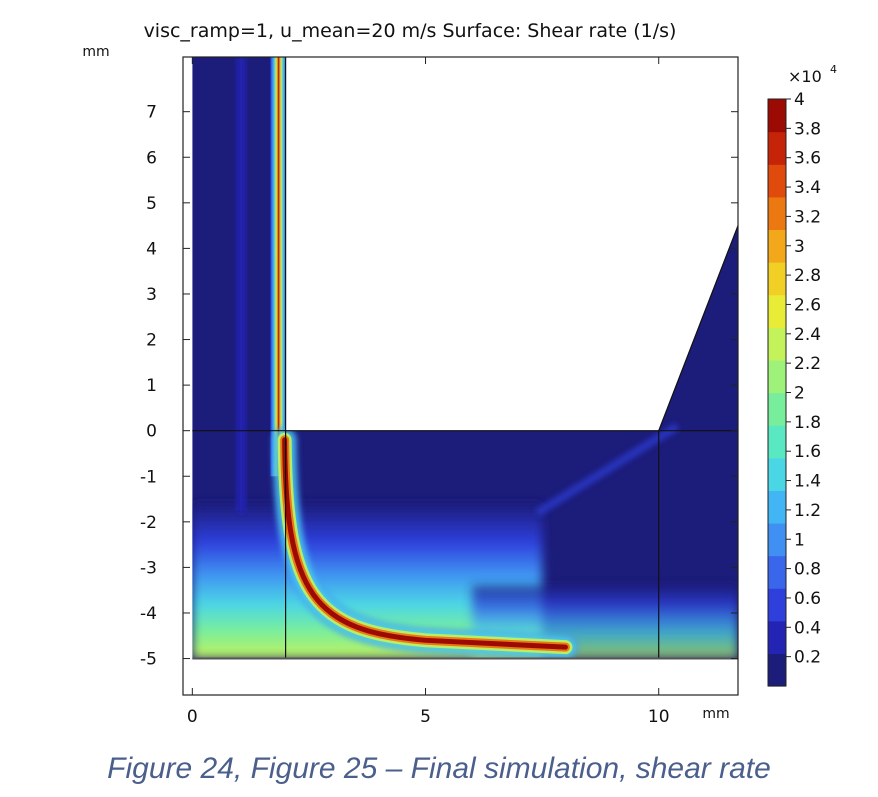 The width and height of the screenshot is (878, 797). What do you see at coordinates (148, 477) in the screenshot?
I see `y-tick-label: -1` at bounding box center [148, 477].